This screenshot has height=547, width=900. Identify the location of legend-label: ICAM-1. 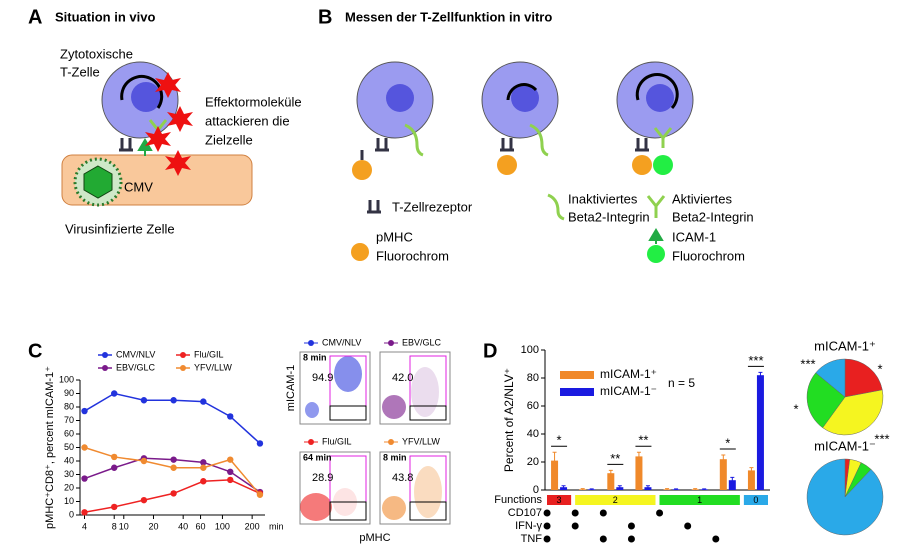
(694, 236).